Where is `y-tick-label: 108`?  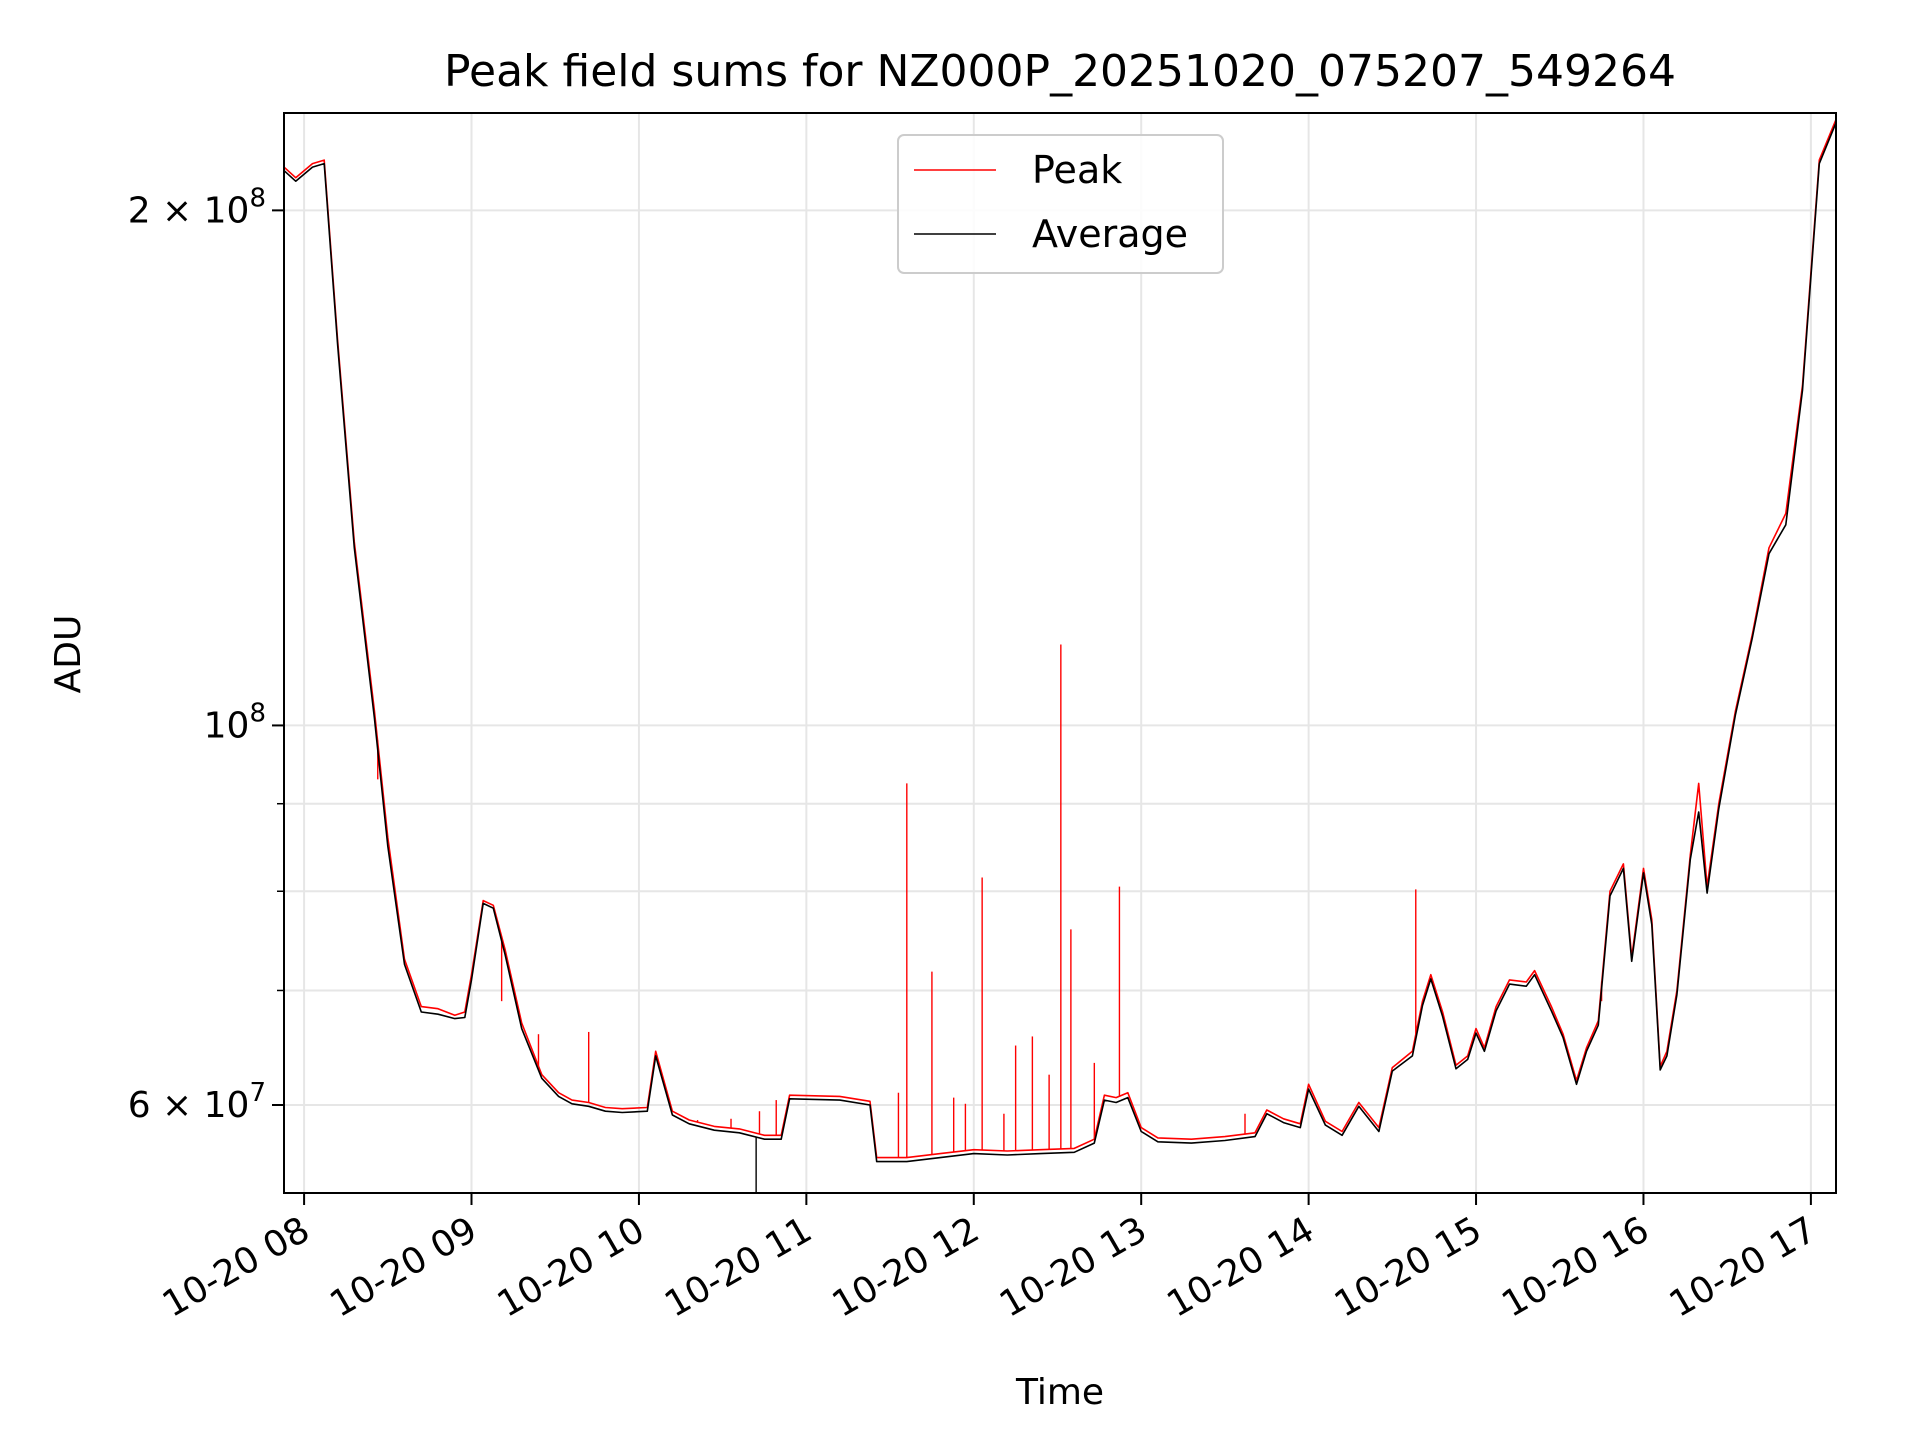
y-tick-label: 108 is located at coordinates (235, 722).